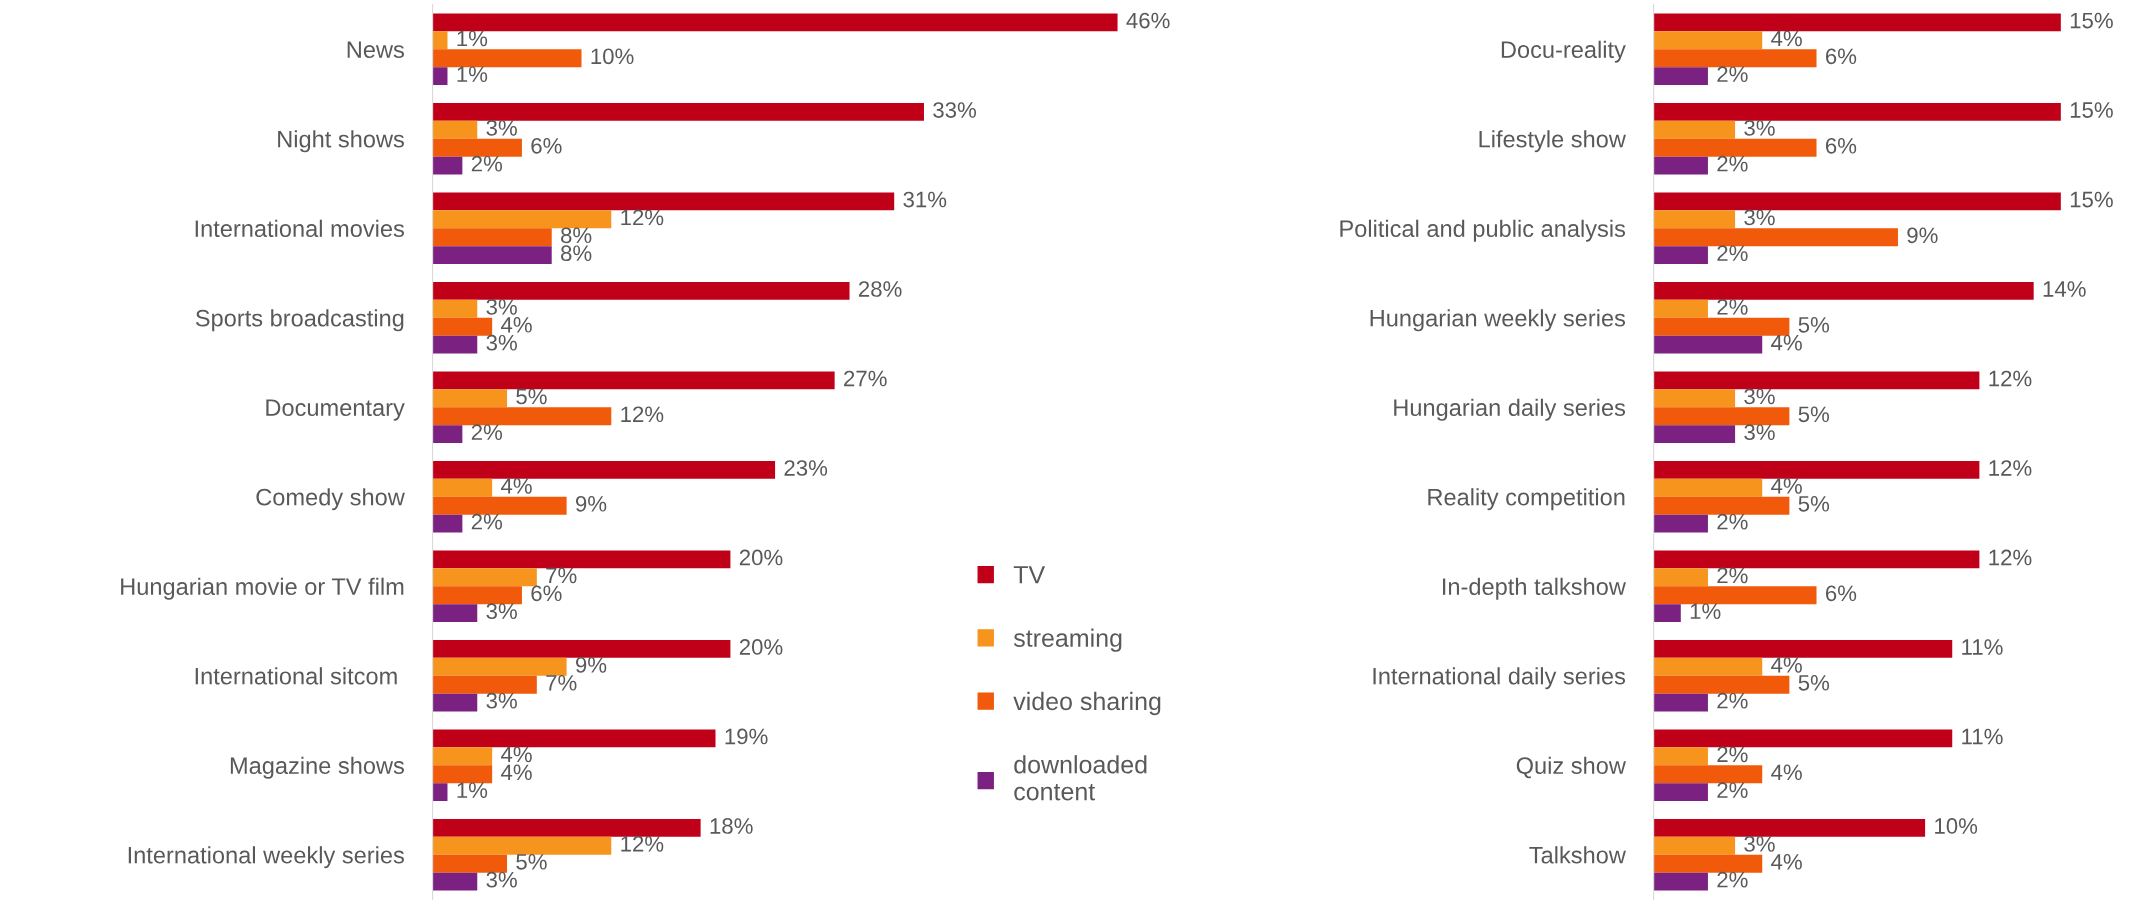 The image size is (2131, 904). I want to click on y-tick-label: News, so click(375, 50).